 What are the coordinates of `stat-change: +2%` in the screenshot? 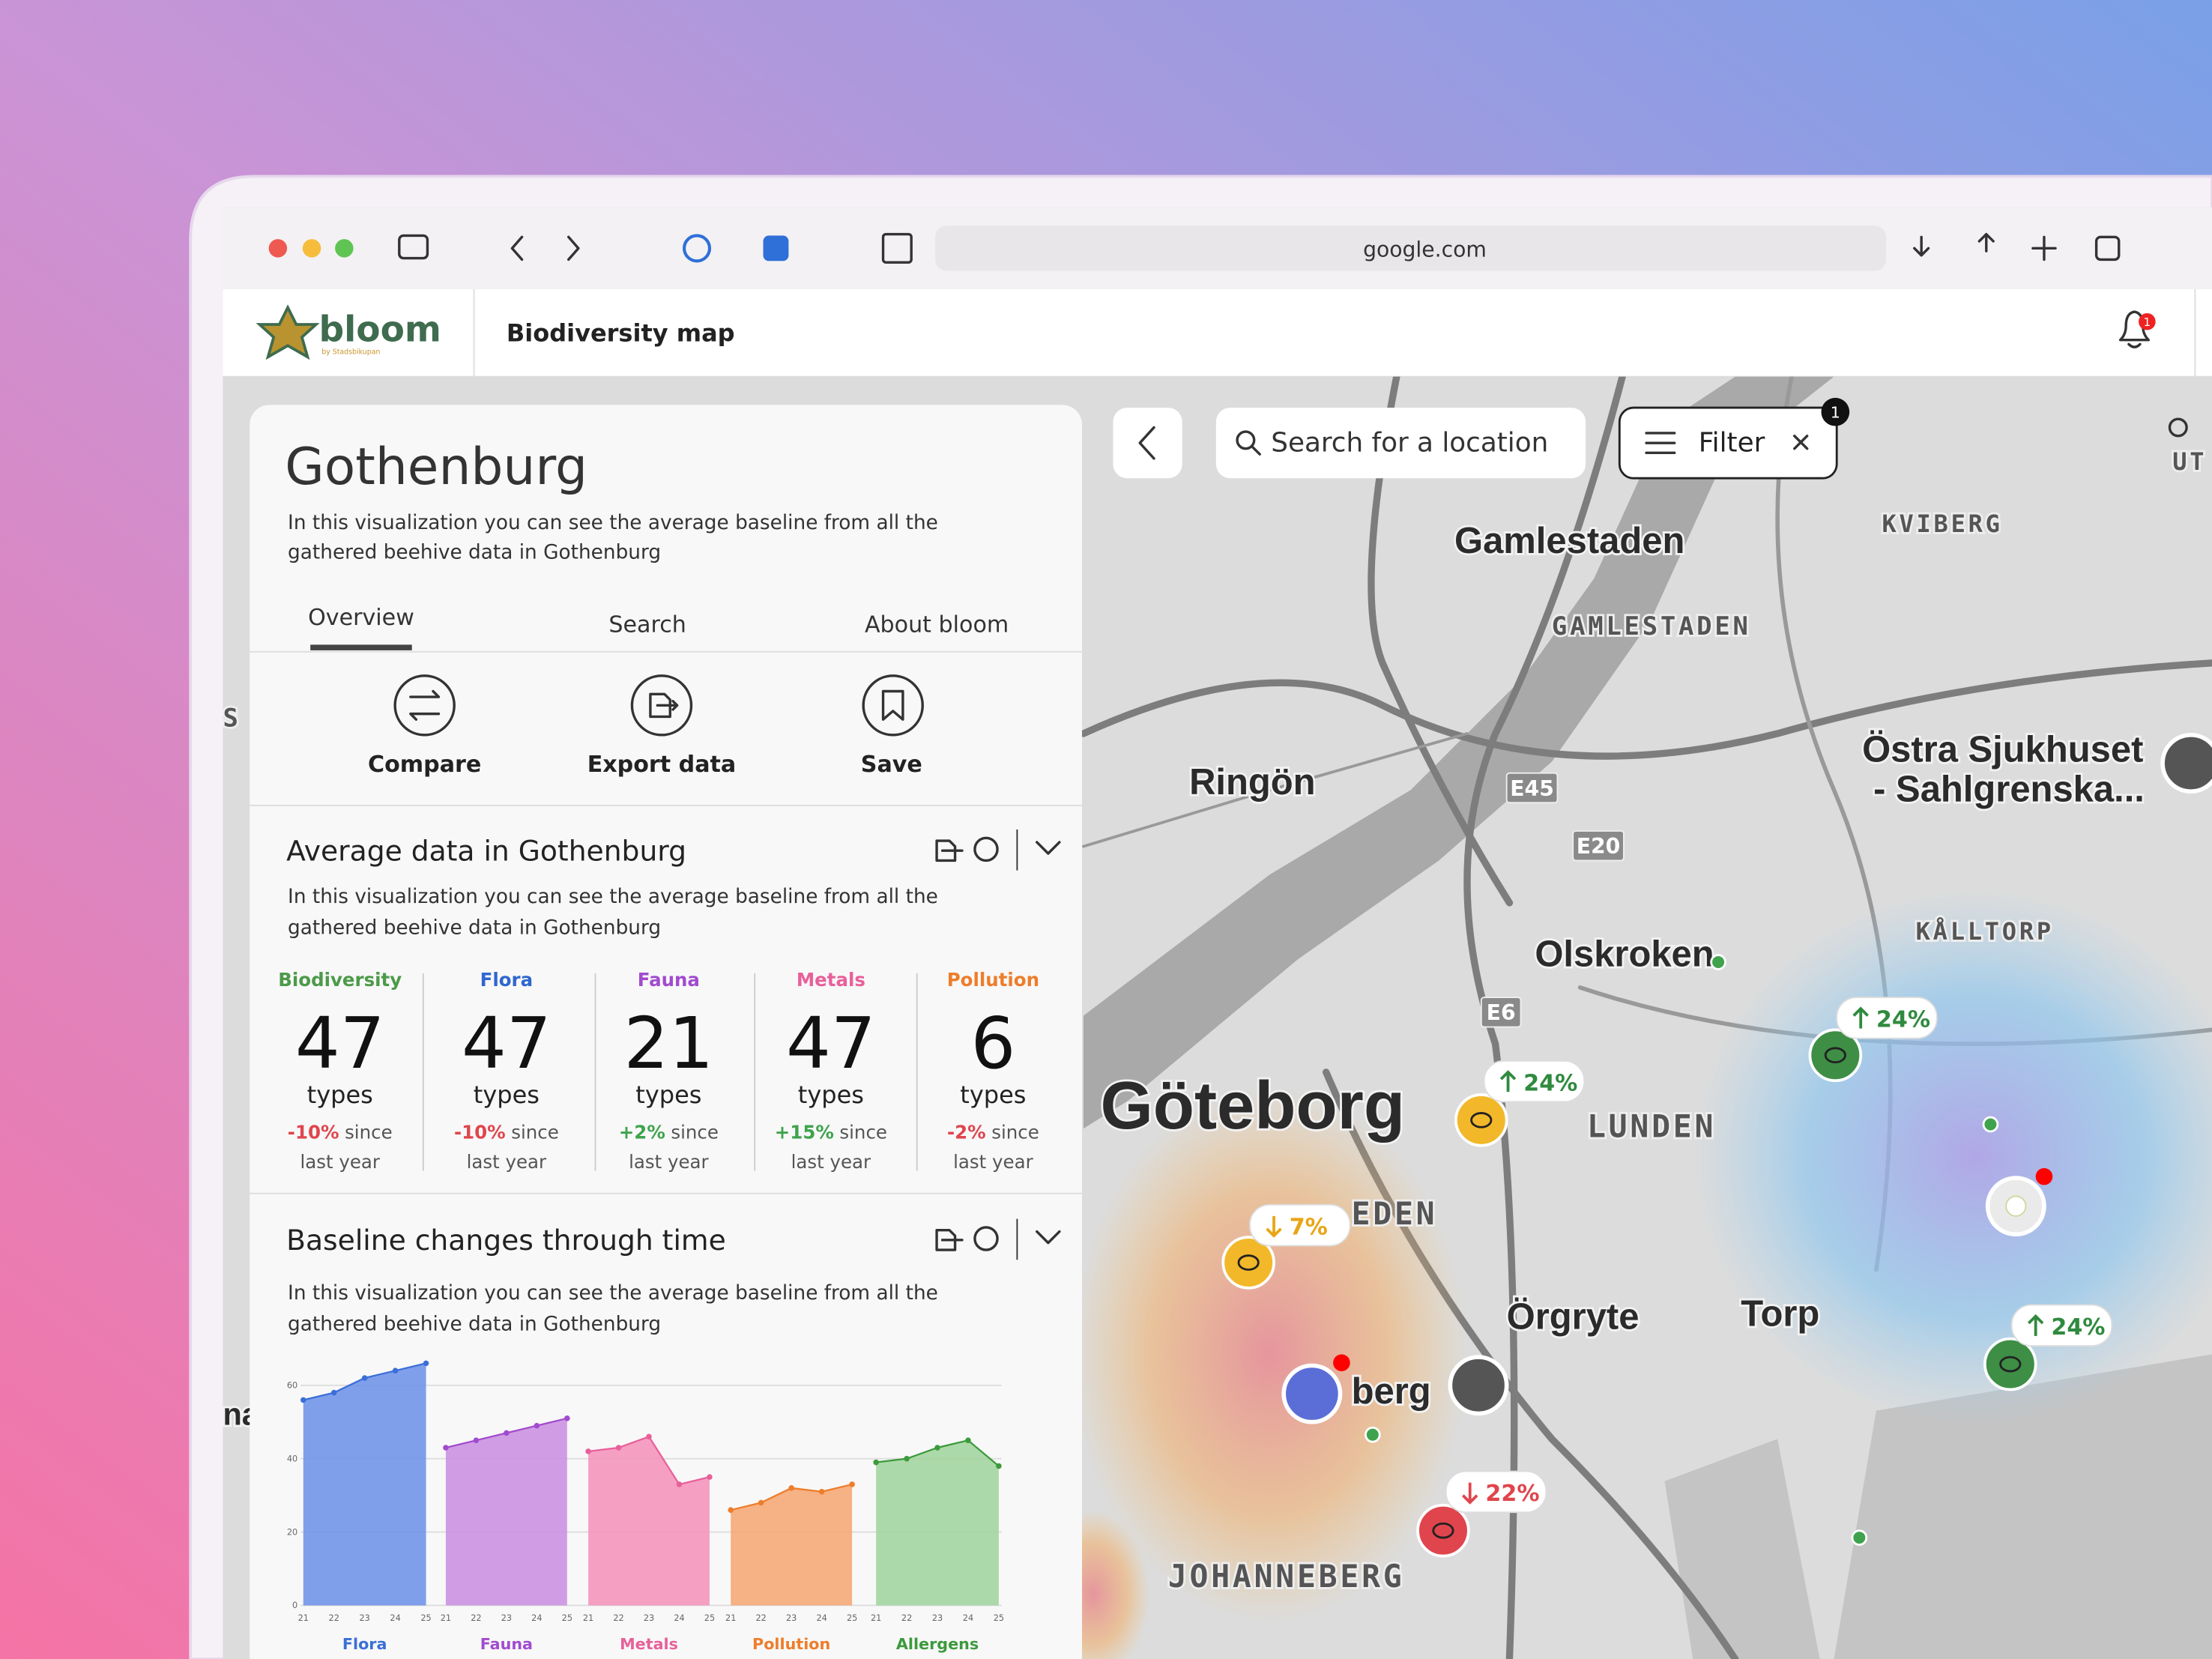 It's located at (642, 1132).